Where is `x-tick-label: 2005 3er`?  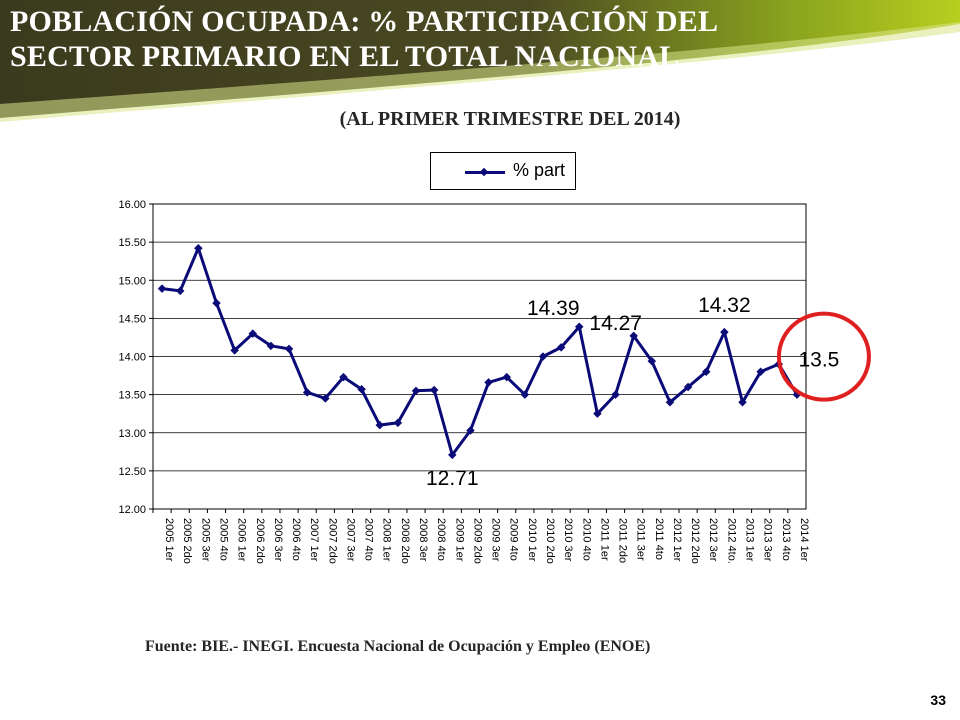
x-tick-label: 2005 3er is located at coordinates (205, 540).